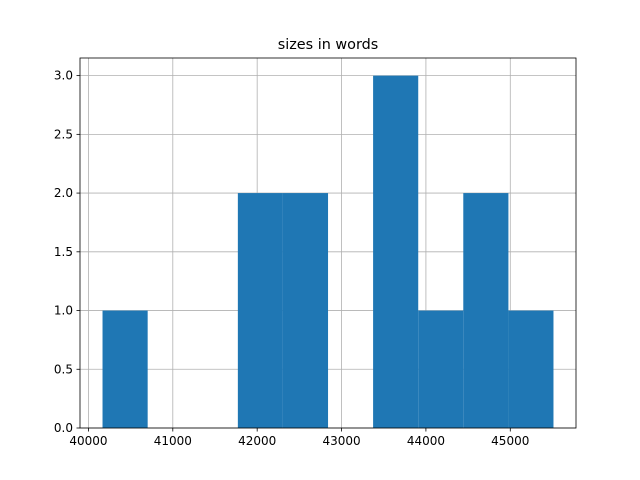 Image resolution: width=640 pixels, height=480 pixels. Describe the element at coordinates (63, 428) in the screenshot. I see `y-tick-label: 0.0` at that location.